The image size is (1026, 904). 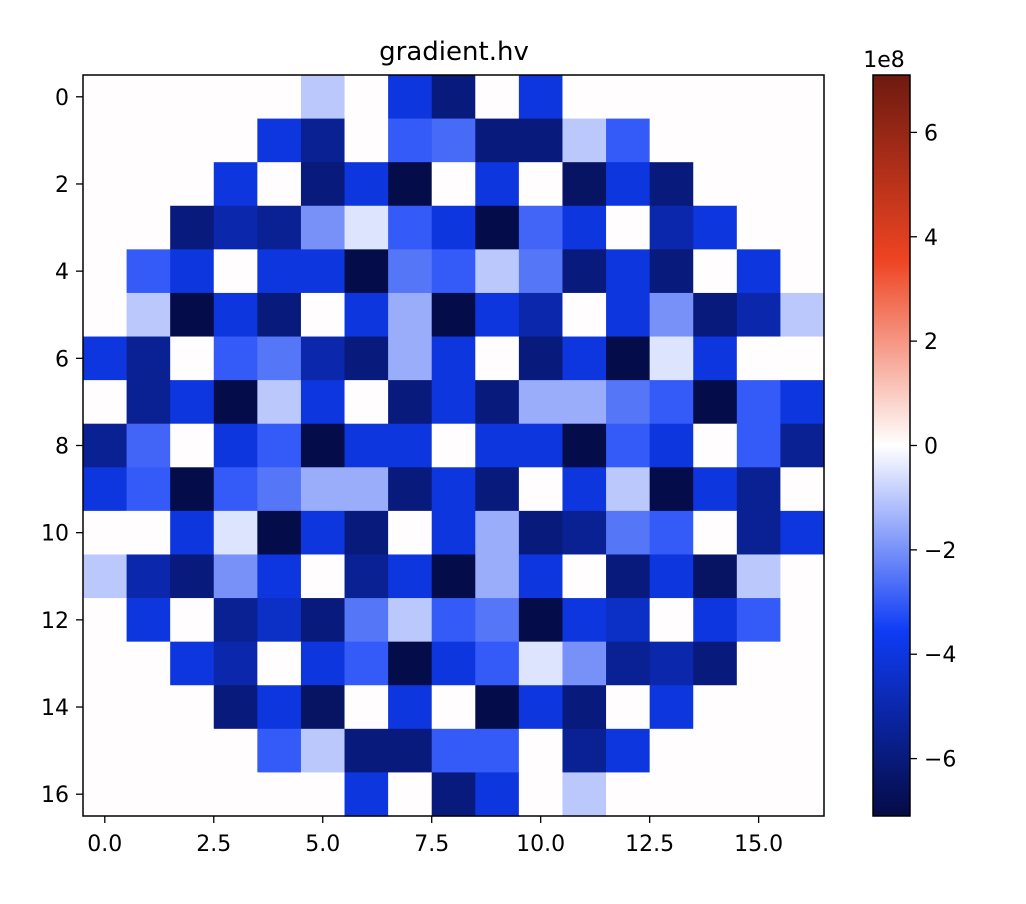 What do you see at coordinates (758, 844) in the screenshot?
I see `x-tick-label: 15.0` at bounding box center [758, 844].